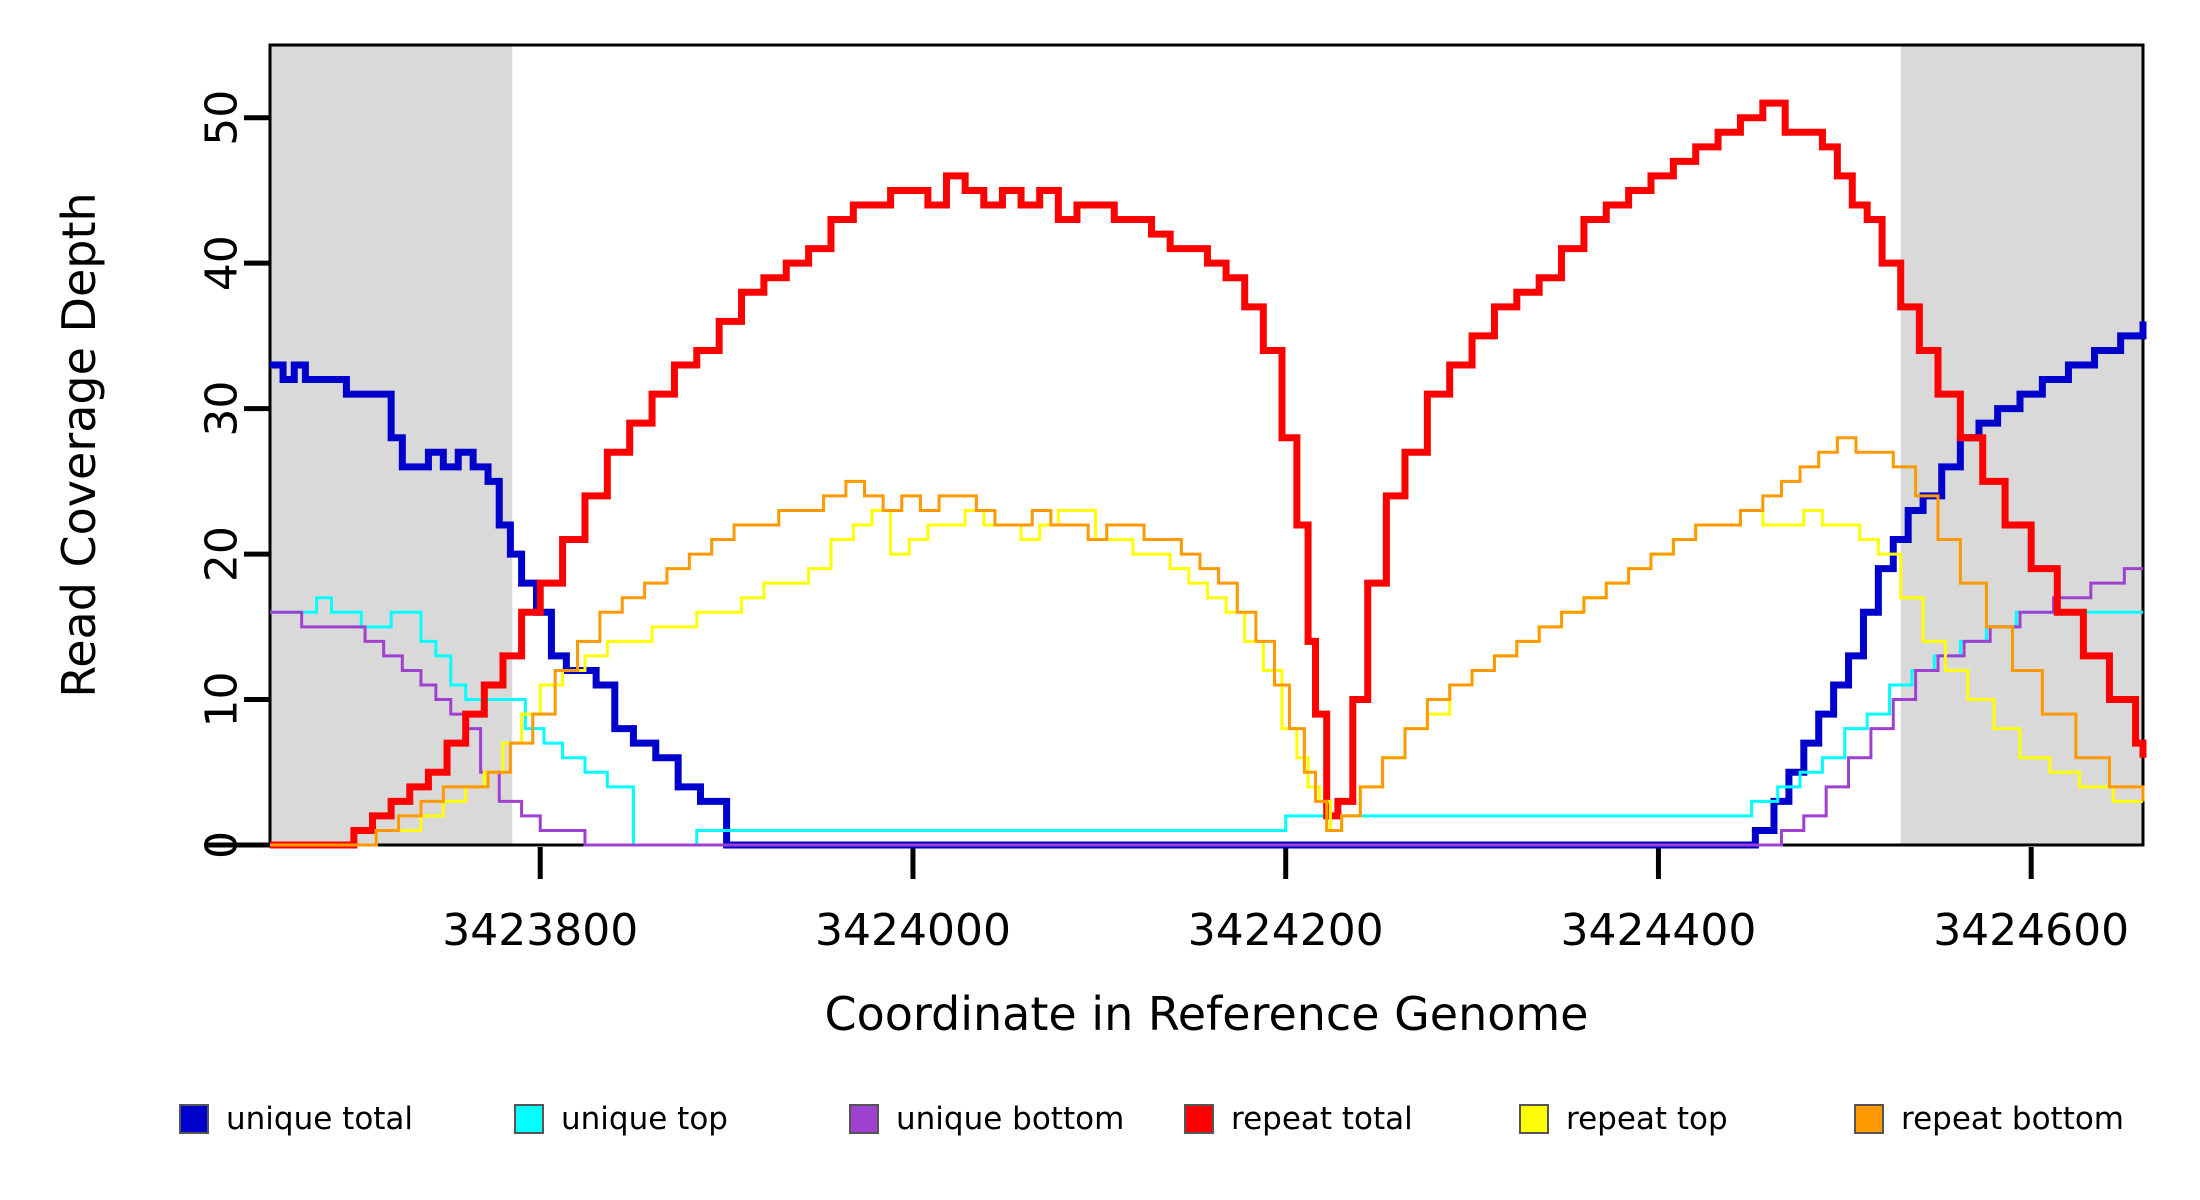 The image size is (2200, 1200). Describe the element at coordinates (2012, 1119) in the screenshot. I see `legend-label: repeat bottom` at that location.